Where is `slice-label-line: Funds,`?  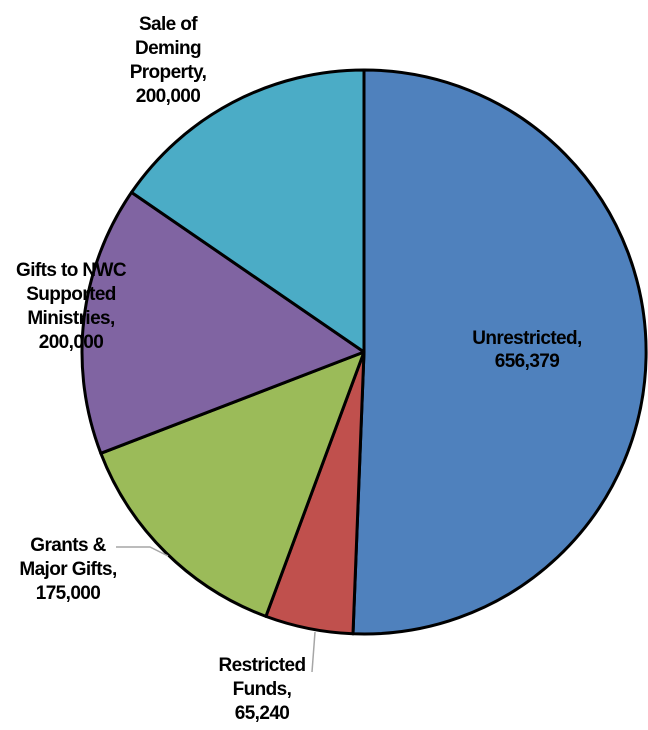
slice-label-line: Funds, is located at coordinates (262, 689).